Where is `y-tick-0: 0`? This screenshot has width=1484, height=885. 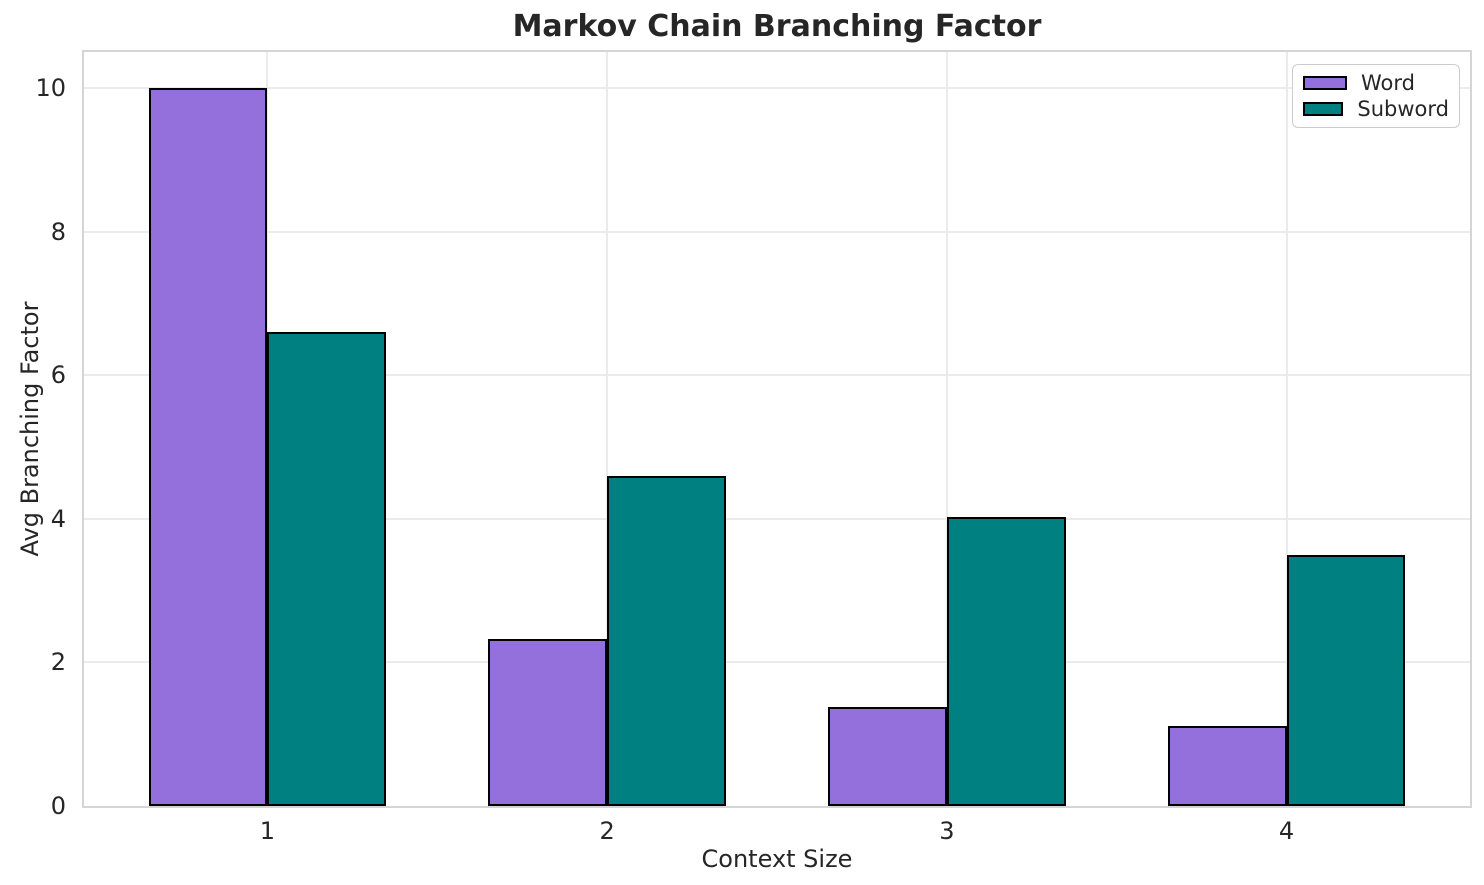
y-tick-0: 0 is located at coordinates (58, 806).